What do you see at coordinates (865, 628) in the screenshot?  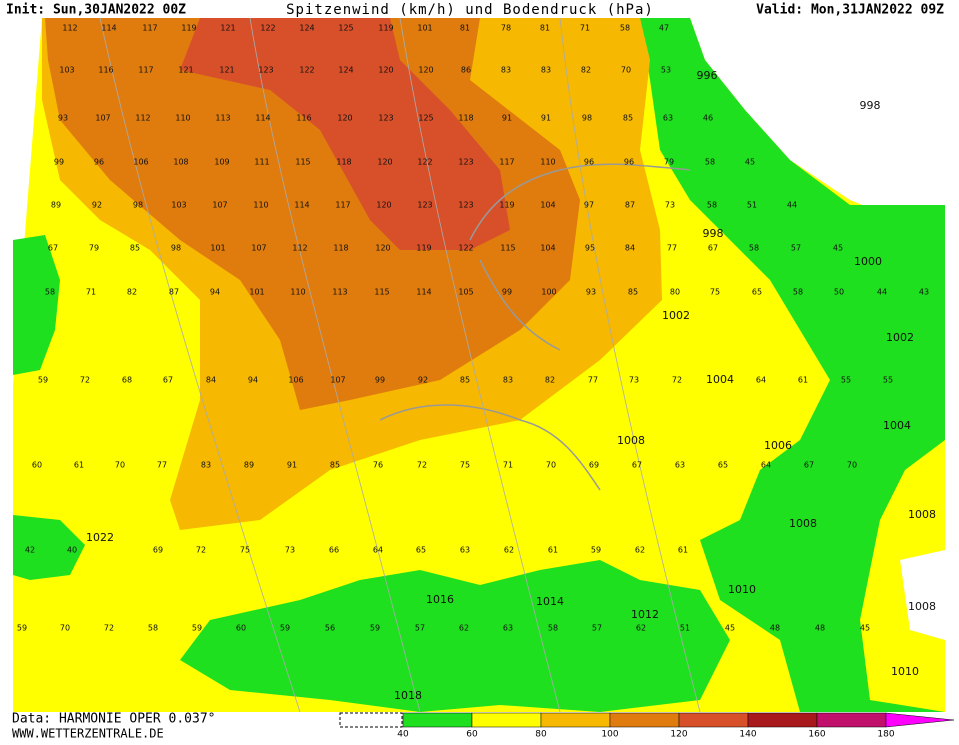 I see `wind-label: 45` at bounding box center [865, 628].